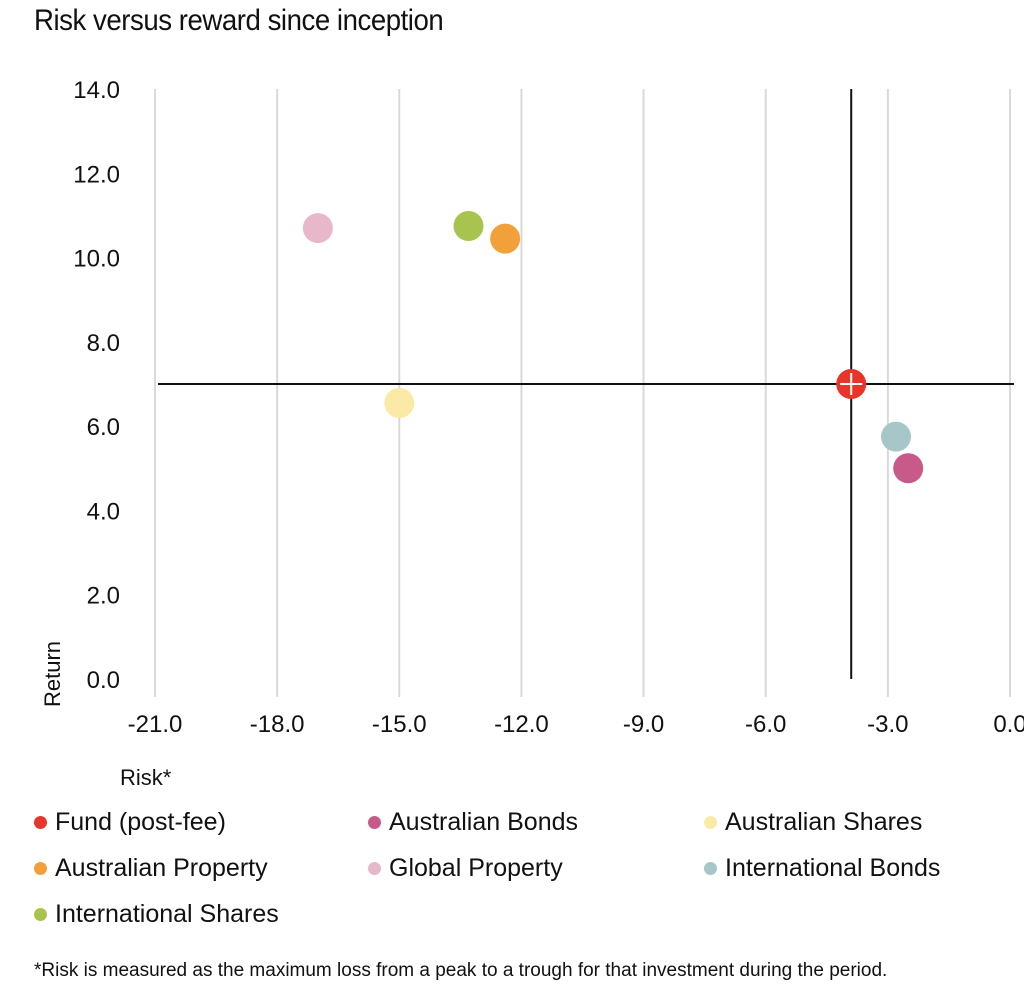 The height and width of the screenshot is (1006, 1024). I want to click on y-tick-label: 4.0, so click(103, 511).